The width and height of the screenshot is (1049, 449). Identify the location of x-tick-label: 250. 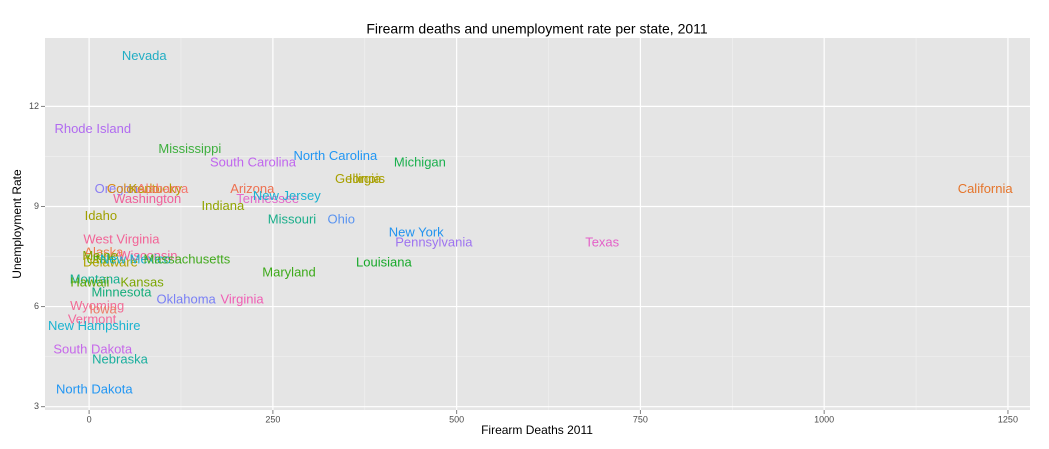
(272, 419).